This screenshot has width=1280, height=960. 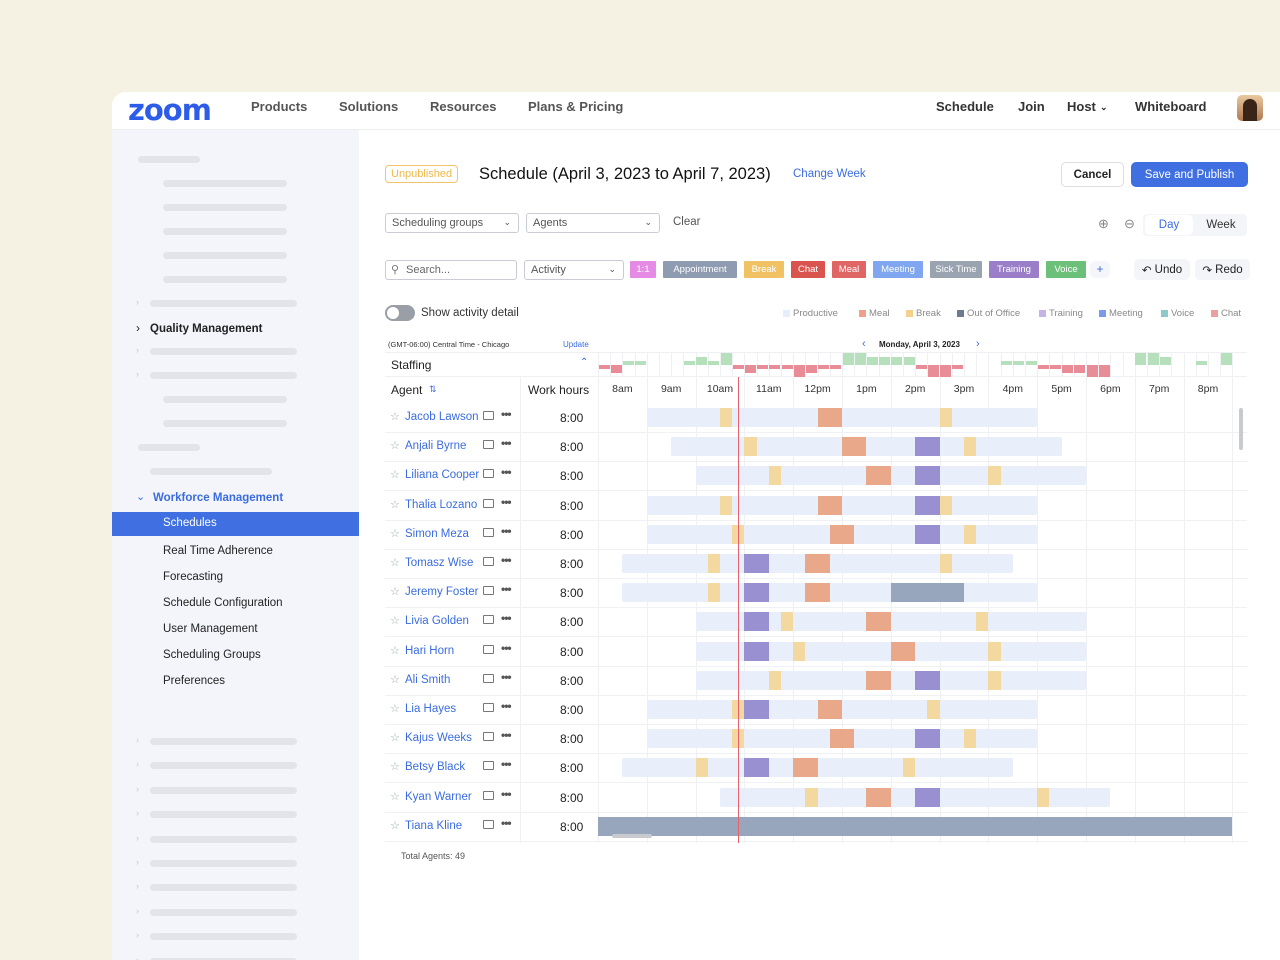 What do you see at coordinates (1066, 269) in the screenshot?
I see `activity-chip-voice: Voice` at bounding box center [1066, 269].